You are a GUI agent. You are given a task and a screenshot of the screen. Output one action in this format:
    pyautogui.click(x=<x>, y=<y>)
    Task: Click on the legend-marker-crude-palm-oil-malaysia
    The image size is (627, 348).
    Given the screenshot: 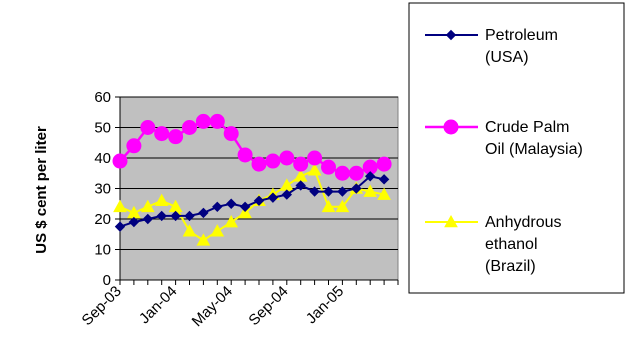 What is the action you would take?
    pyautogui.click(x=451, y=127)
    